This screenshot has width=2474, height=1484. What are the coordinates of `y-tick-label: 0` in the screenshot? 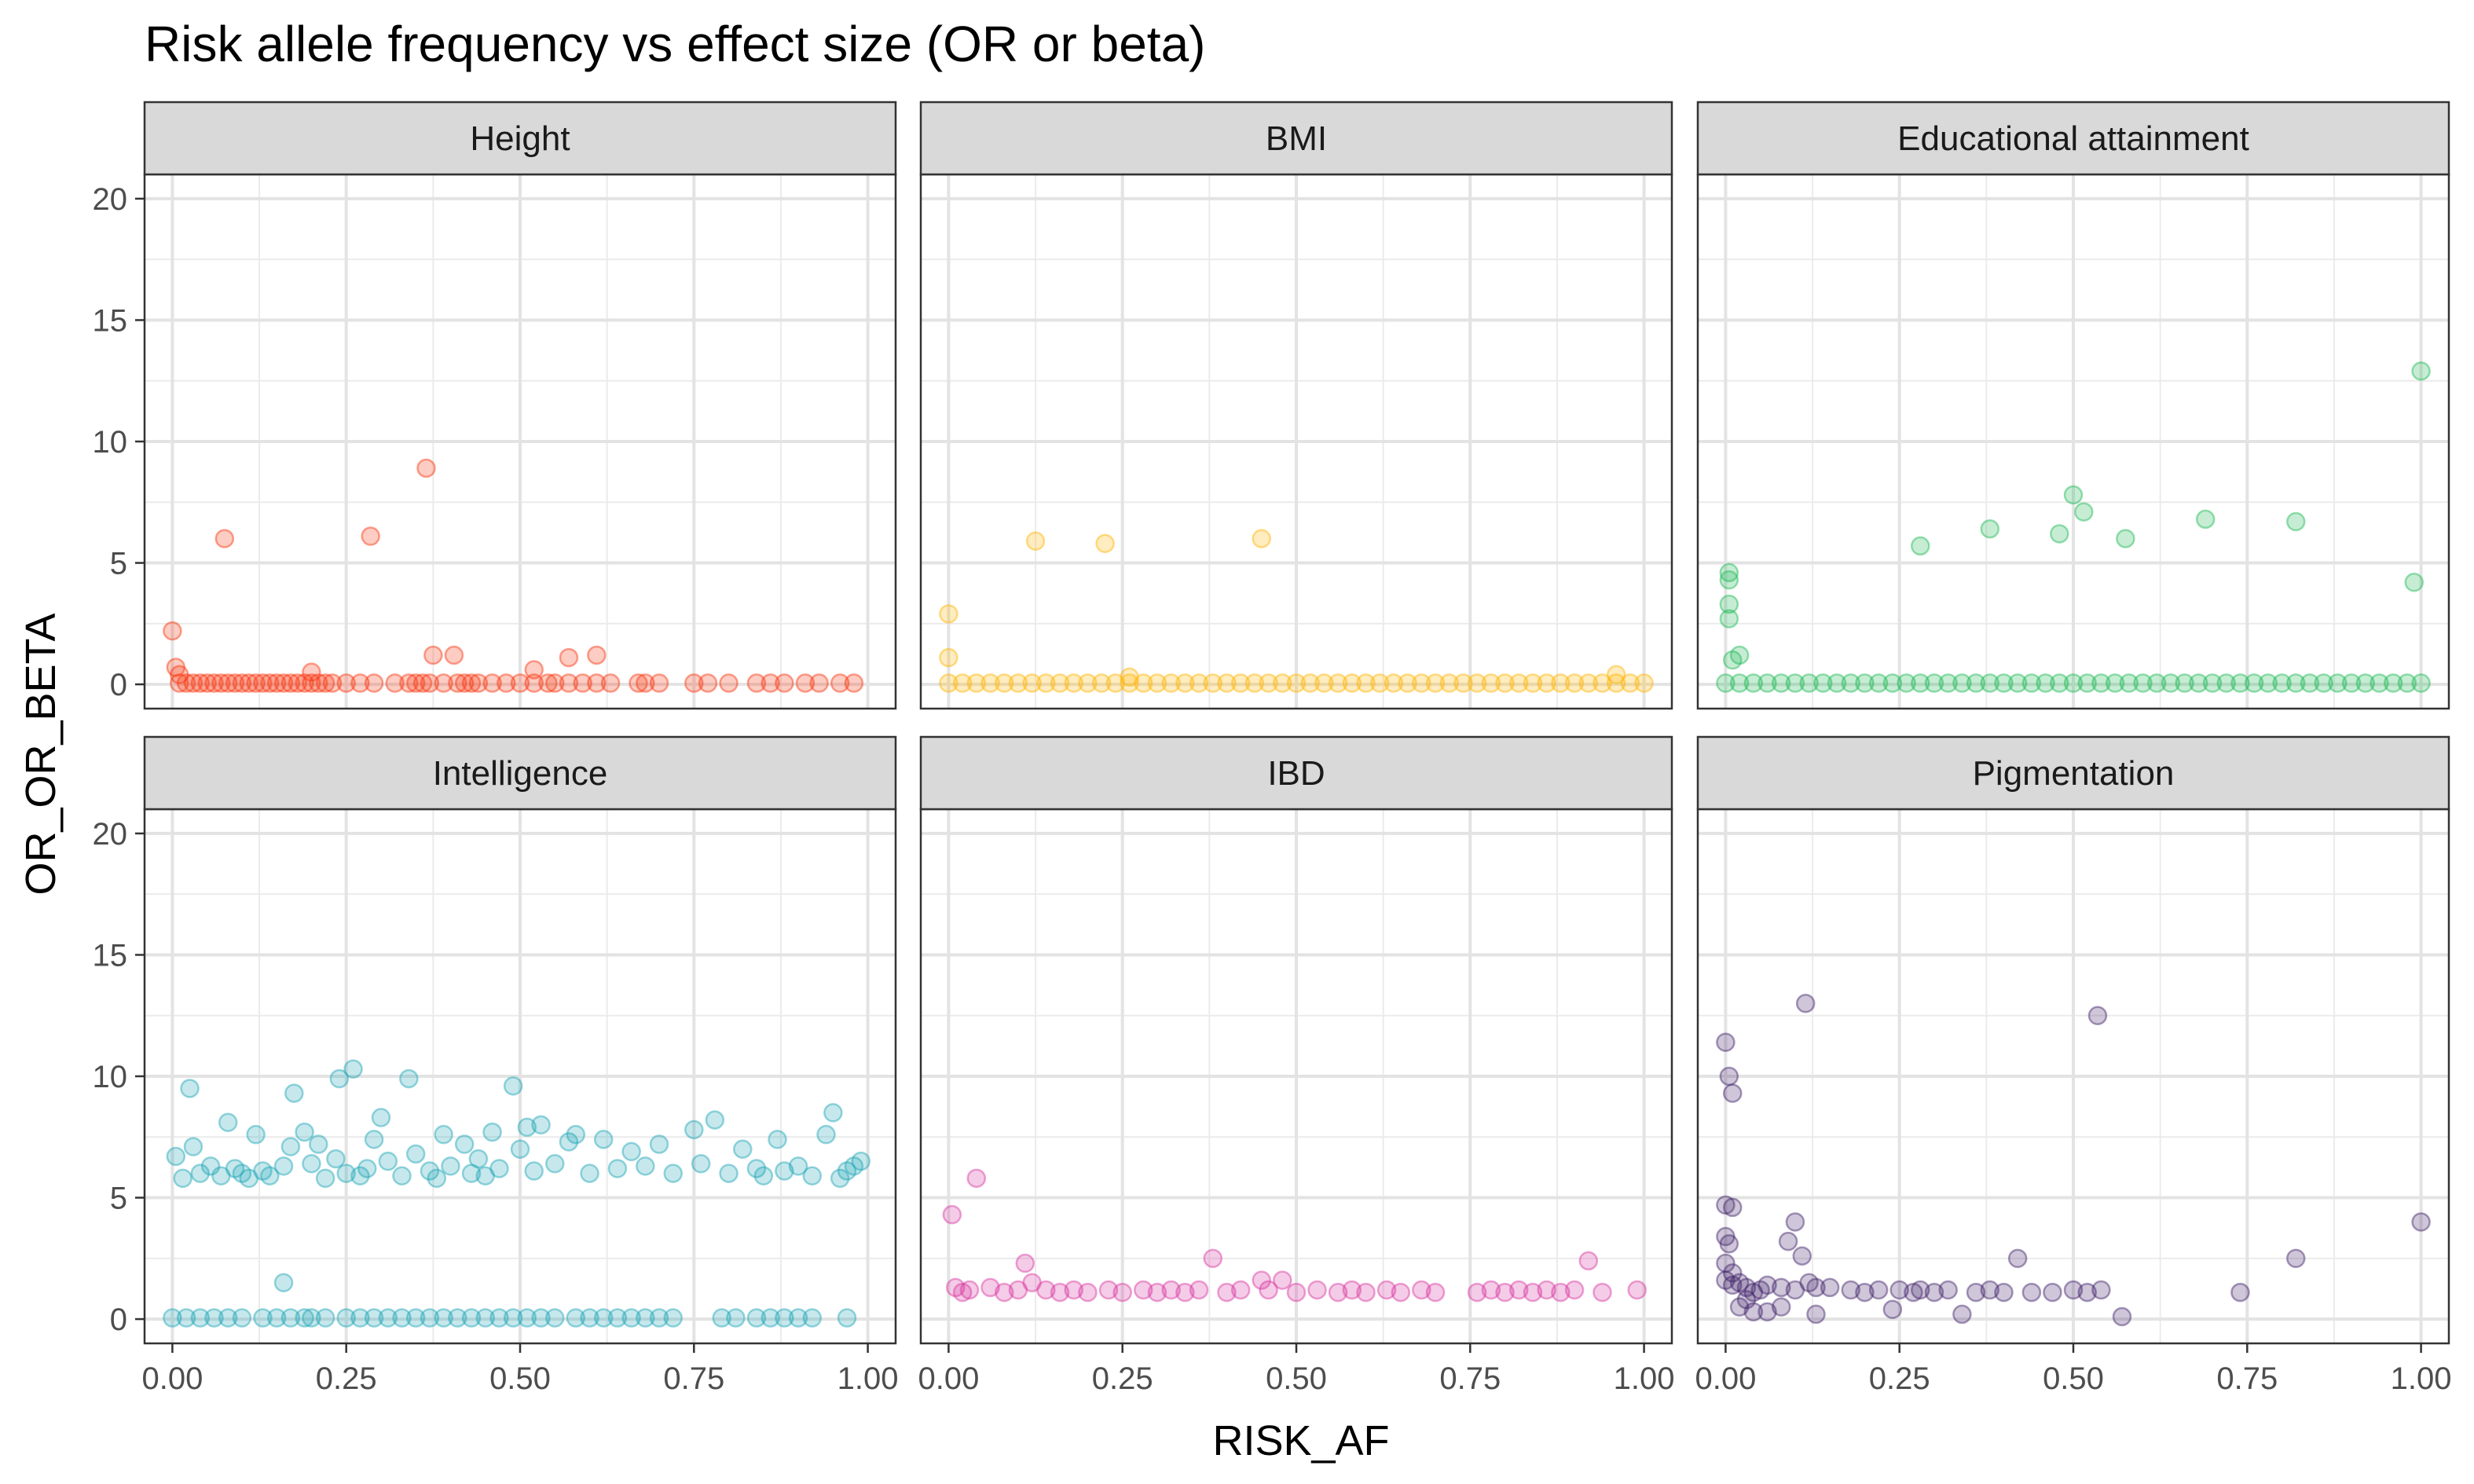 It's located at (118, 685).